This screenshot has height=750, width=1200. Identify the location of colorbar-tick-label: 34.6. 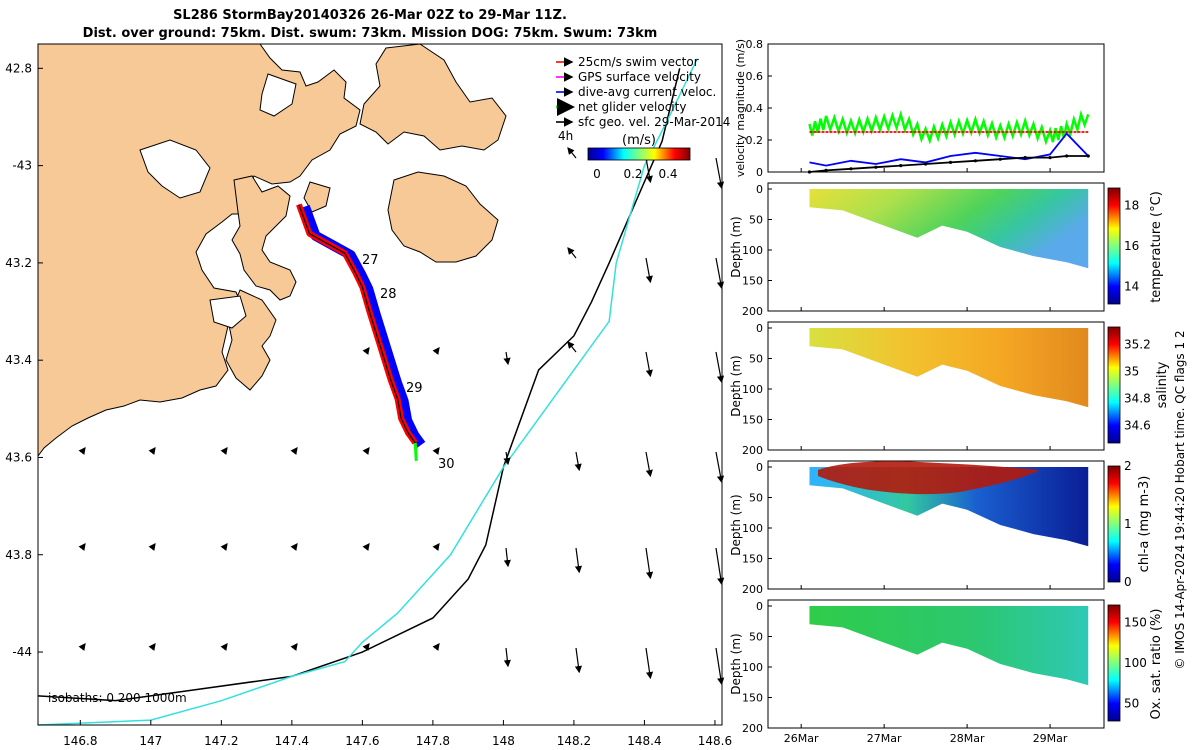
(1137, 426).